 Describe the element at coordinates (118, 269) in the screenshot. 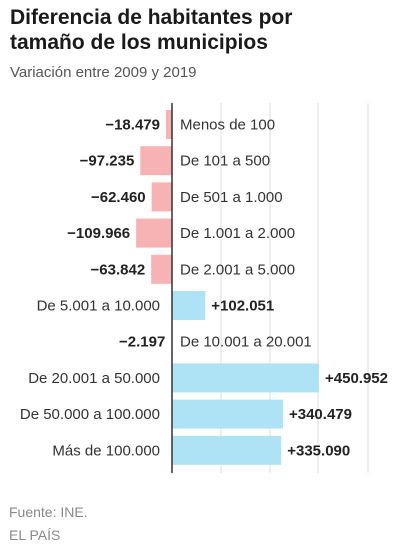

I see `value-label: −63.842` at that location.